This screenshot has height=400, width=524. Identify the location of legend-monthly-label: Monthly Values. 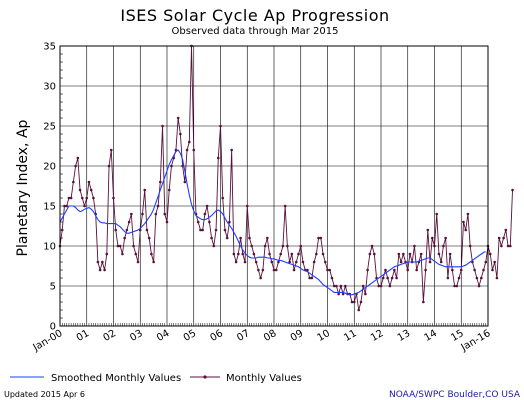
(264, 378).